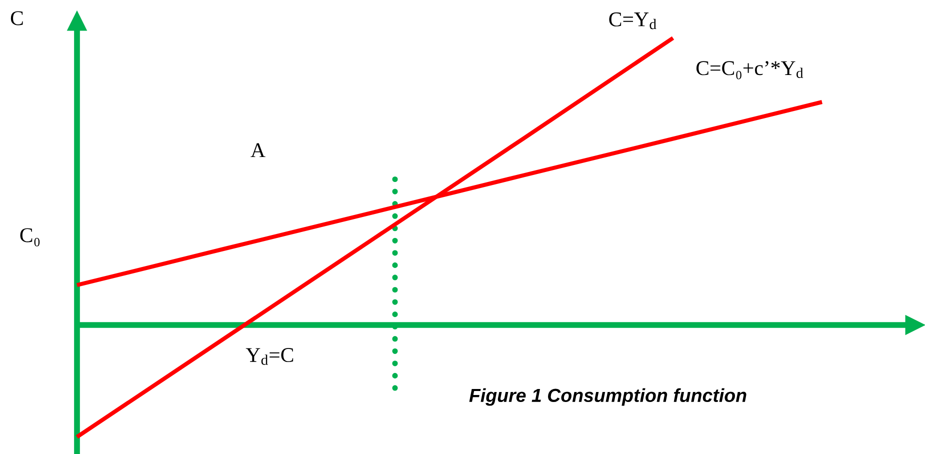 Image resolution: width=925 pixels, height=454 pixels. Describe the element at coordinates (258, 150) in the screenshot. I see `annotation: A` at that location.